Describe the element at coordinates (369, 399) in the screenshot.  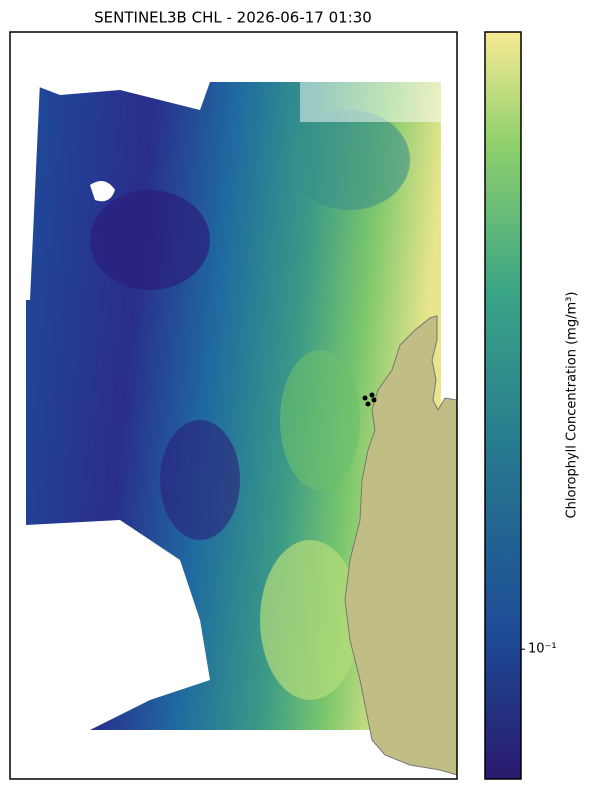
I see `station-markers` at that location.